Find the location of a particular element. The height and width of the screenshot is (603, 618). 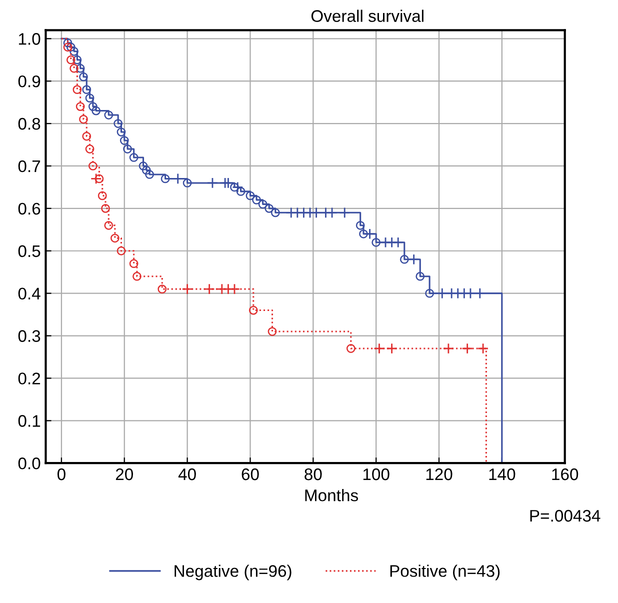

y-tick-label: 0.2 is located at coordinates (29, 378).